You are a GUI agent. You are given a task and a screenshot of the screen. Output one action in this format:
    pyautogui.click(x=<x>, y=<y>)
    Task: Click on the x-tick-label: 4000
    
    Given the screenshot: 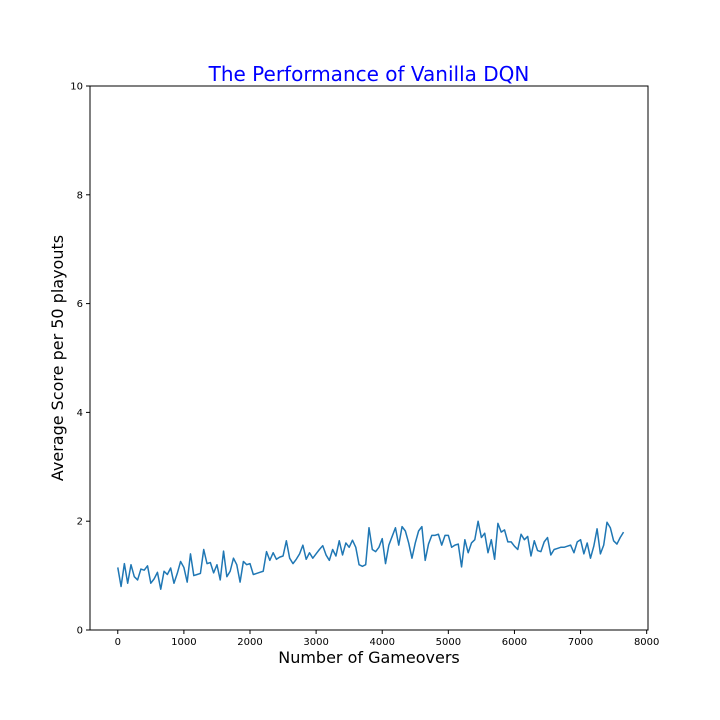 What is the action you would take?
    pyautogui.click(x=381, y=642)
    